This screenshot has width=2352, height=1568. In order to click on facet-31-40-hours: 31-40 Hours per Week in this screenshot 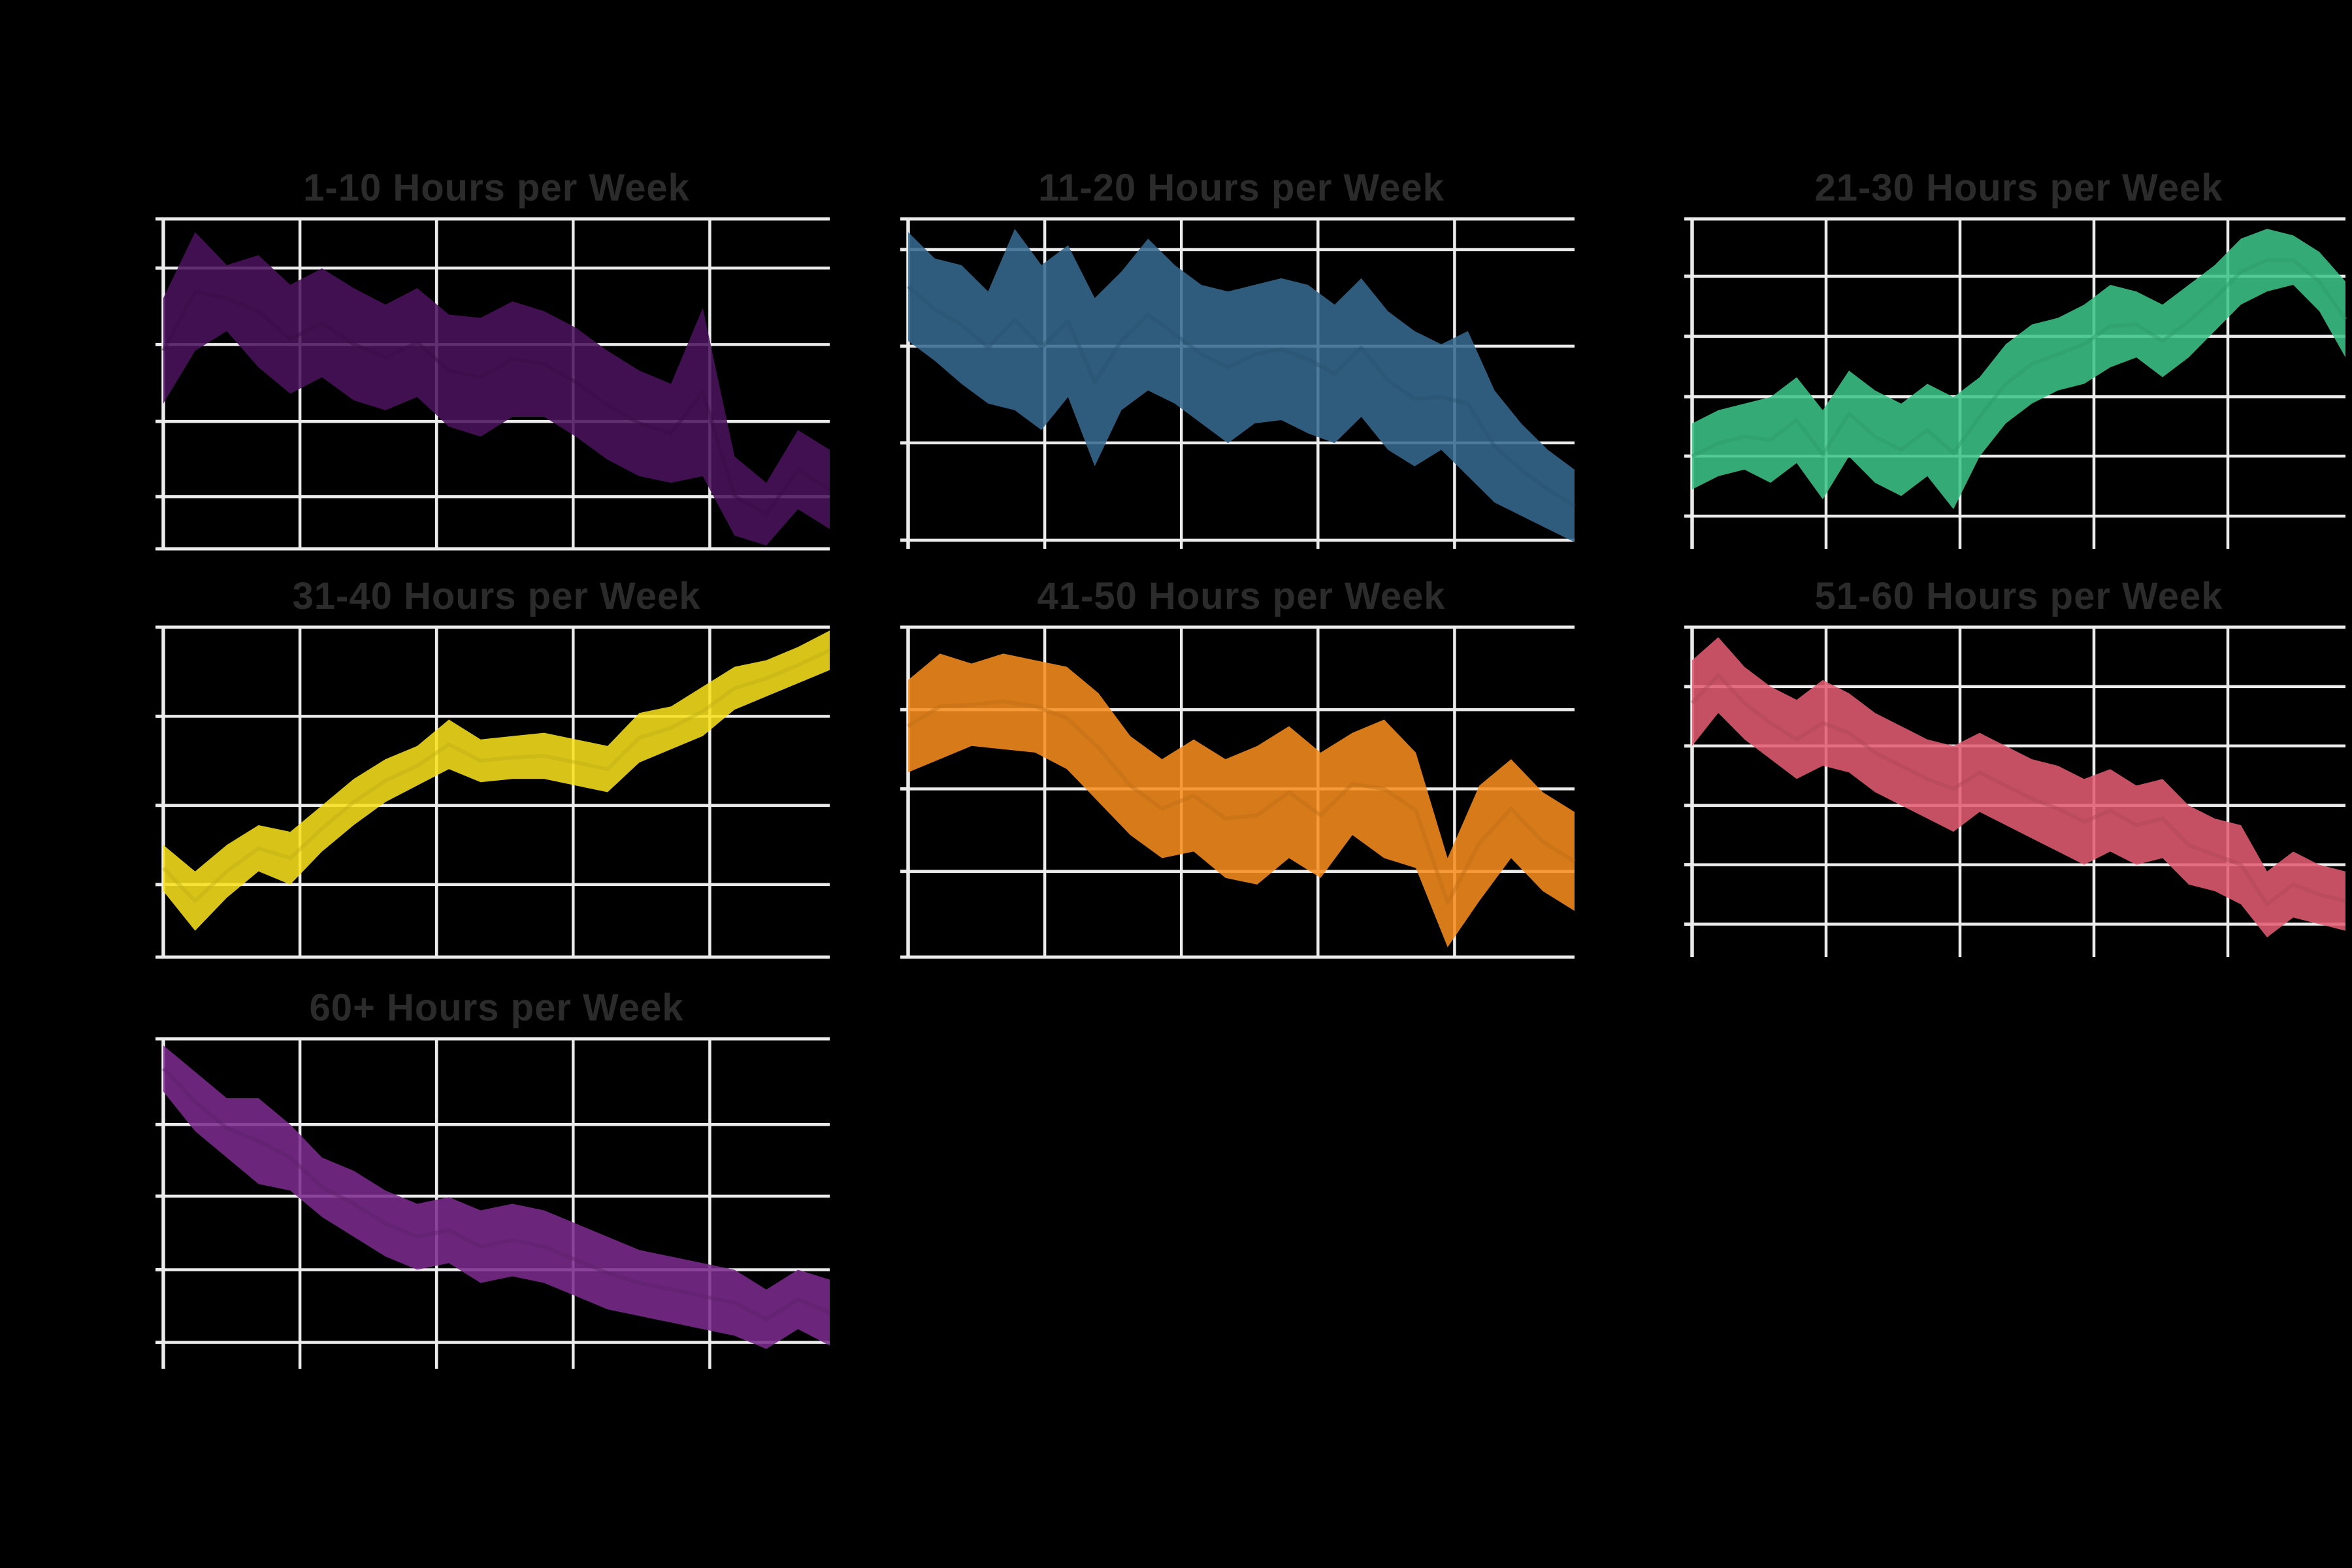, I will do `click(493, 767)`.